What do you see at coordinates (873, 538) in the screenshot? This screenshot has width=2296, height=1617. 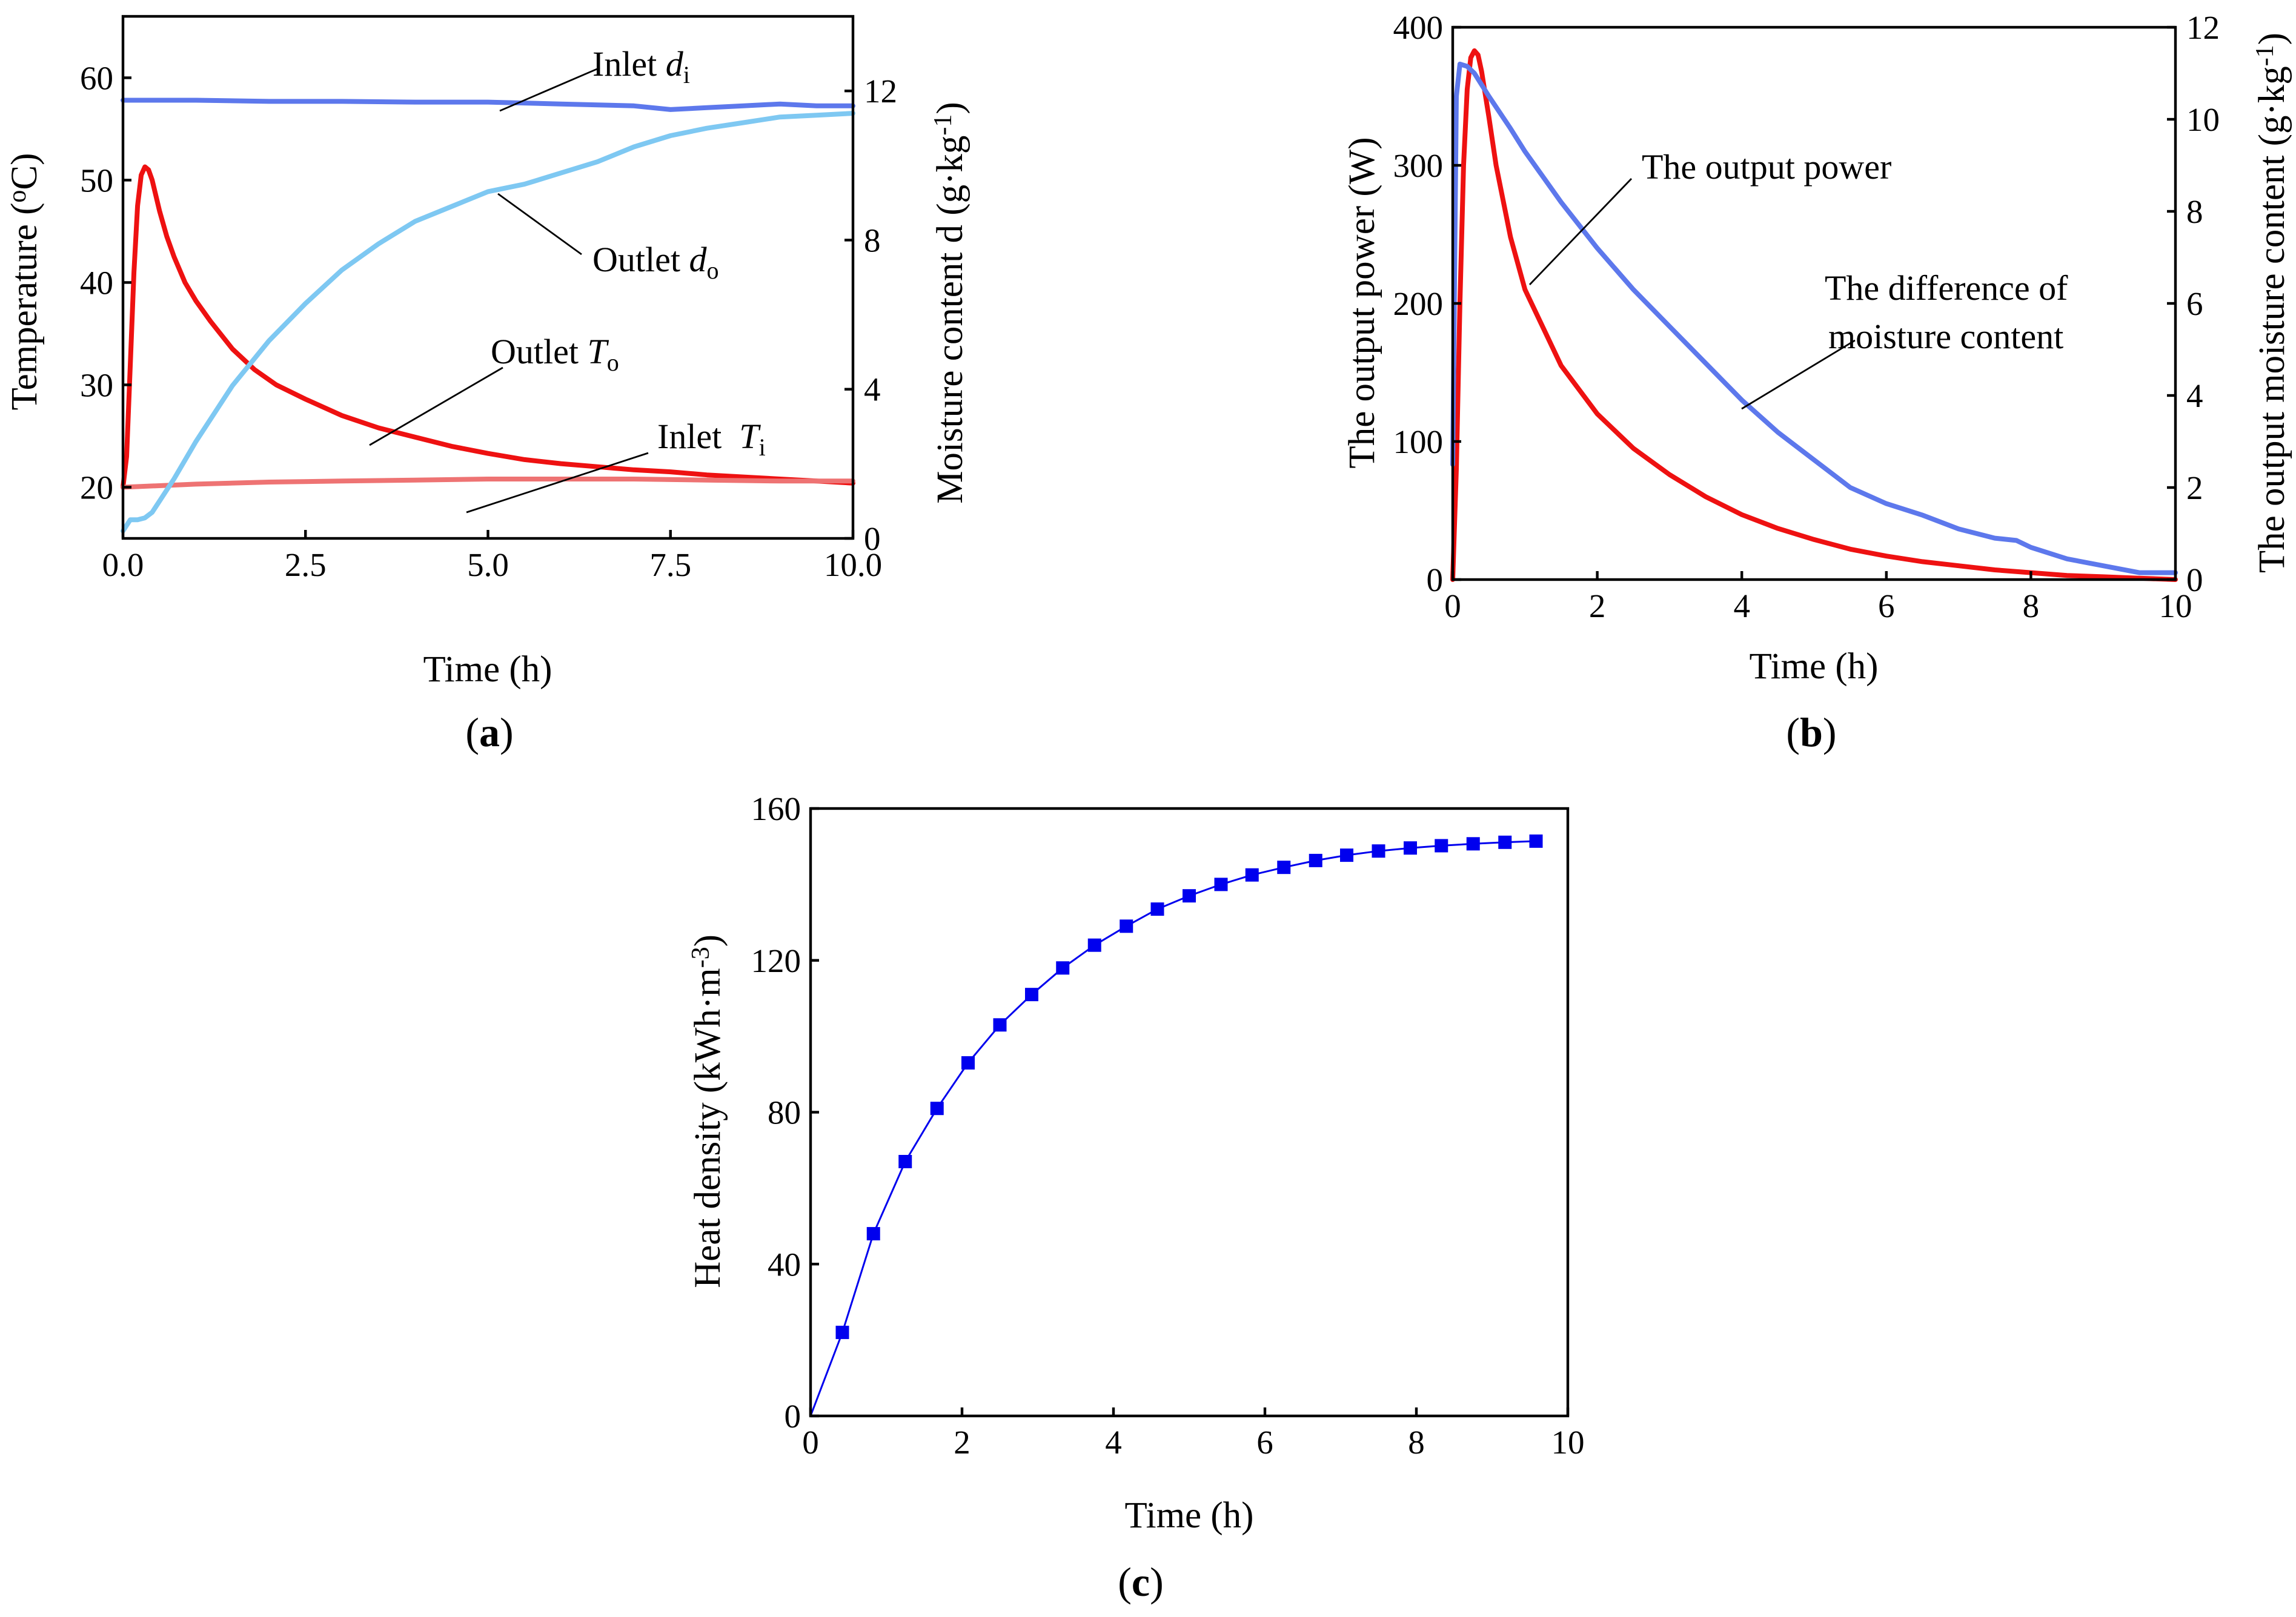 I see `panel-a-ytick-label-right: 0` at bounding box center [873, 538].